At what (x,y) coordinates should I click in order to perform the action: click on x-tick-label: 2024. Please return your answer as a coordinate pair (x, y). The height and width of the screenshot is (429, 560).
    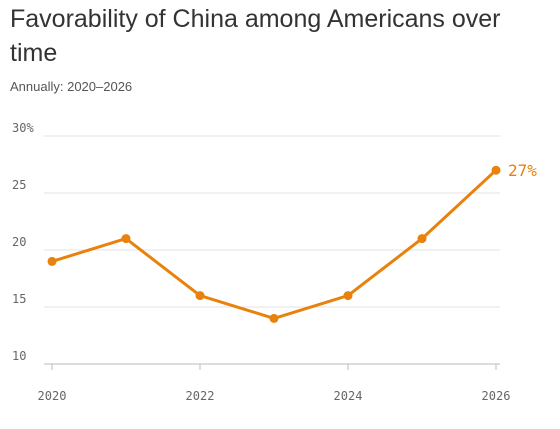
    Looking at the image, I should click on (348, 396).